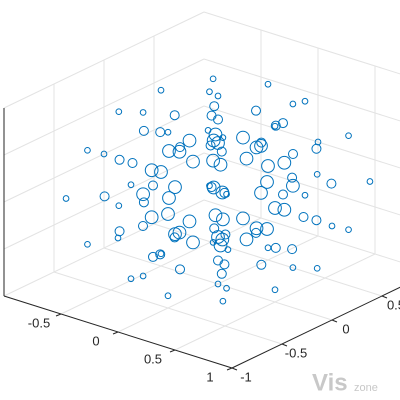  What do you see at coordinates (39, 322) in the screenshot?
I see `x-tick-label: -0.5` at bounding box center [39, 322].